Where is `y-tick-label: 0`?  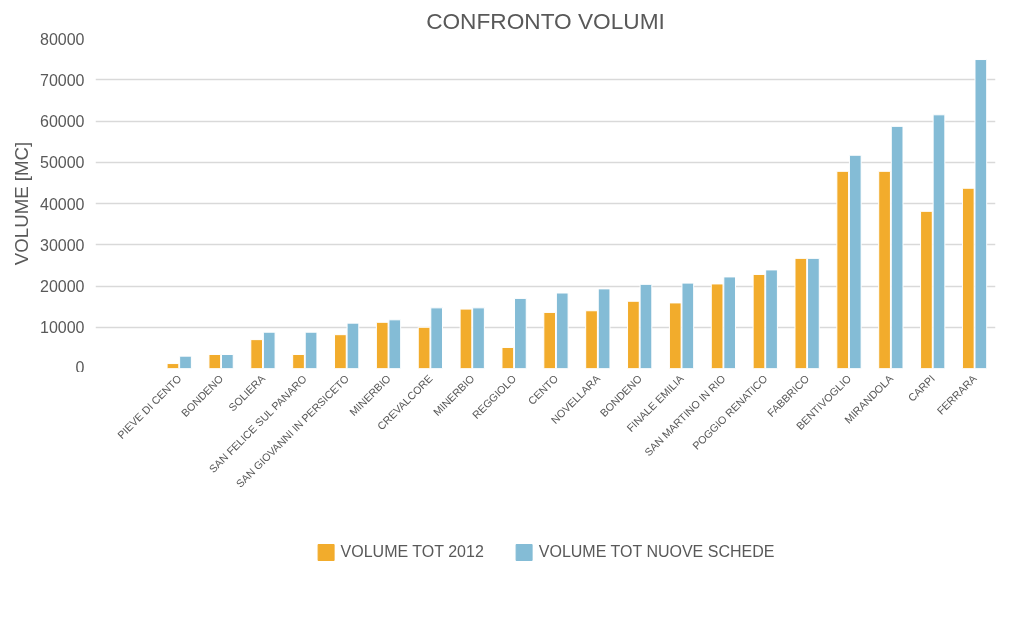 y-tick-label: 0 is located at coordinates (80, 367).